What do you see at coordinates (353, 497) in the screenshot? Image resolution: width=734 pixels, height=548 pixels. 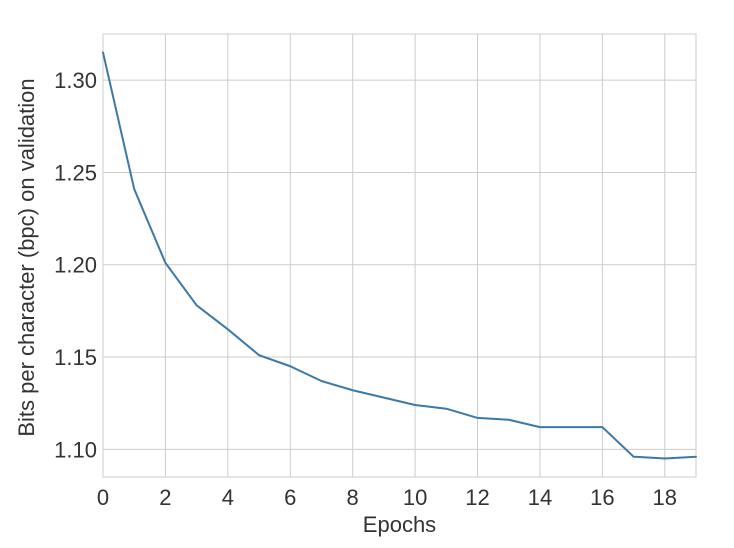 I see `x-tick-label: 8` at bounding box center [353, 497].